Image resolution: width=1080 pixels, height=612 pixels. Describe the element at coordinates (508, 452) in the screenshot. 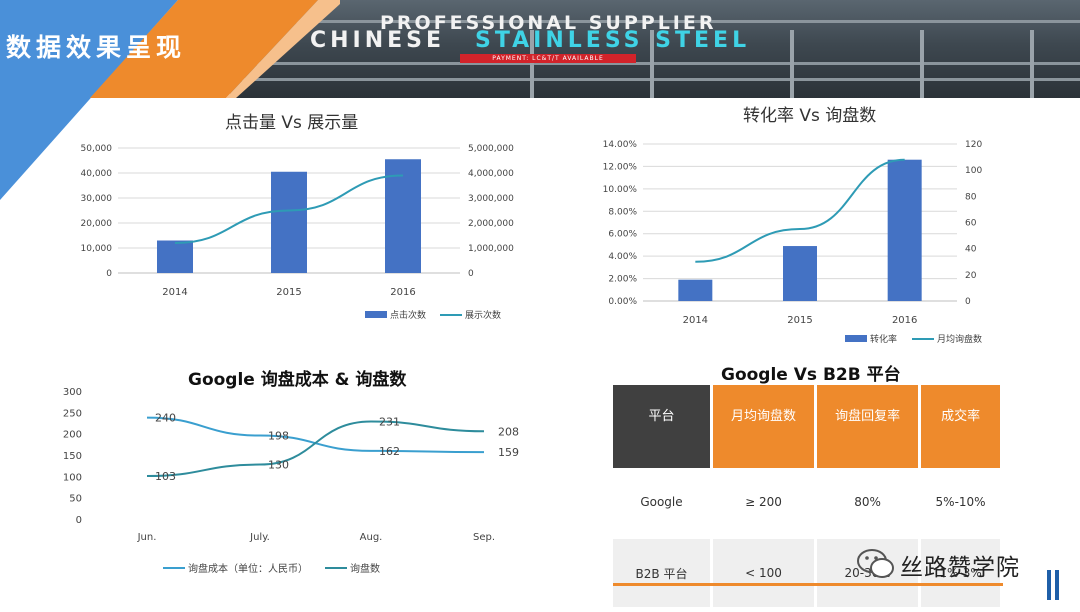

I see `data-label: 159` at that location.